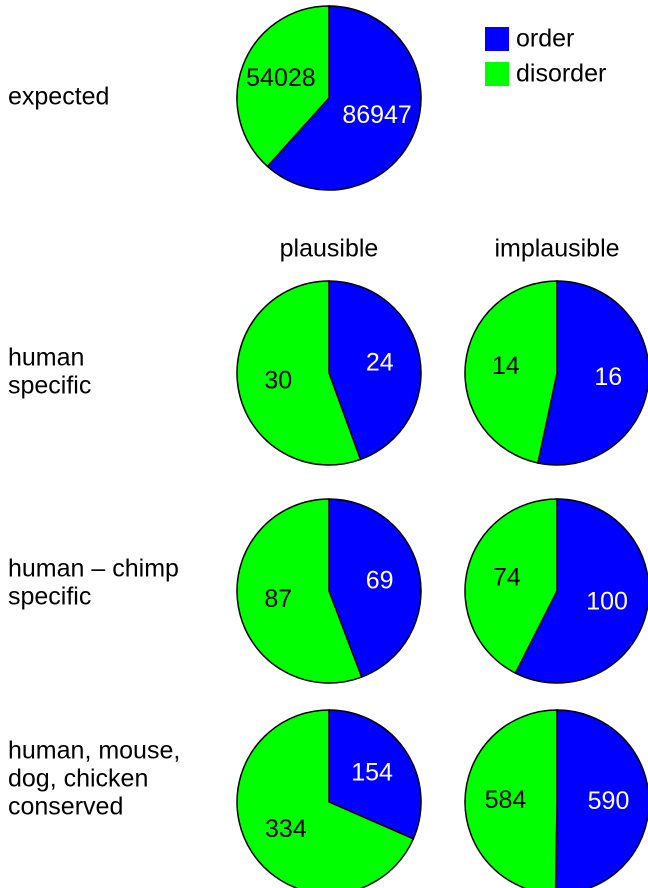 Image resolution: width=648 pixels, height=888 pixels. Describe the element at coordinates (497, 39) in the screenshot. I see `legend-swatch-order` at that location.